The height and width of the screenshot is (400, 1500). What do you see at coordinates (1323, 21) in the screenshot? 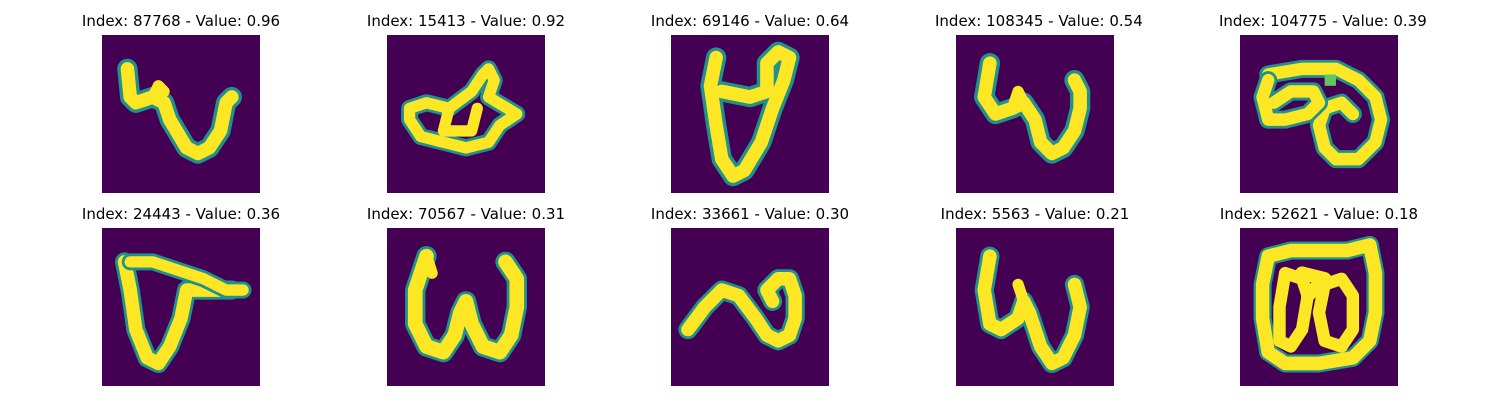
I see `panel-title: Index: 104775 - Value: 0.39` at bounding box center [1323, 21].